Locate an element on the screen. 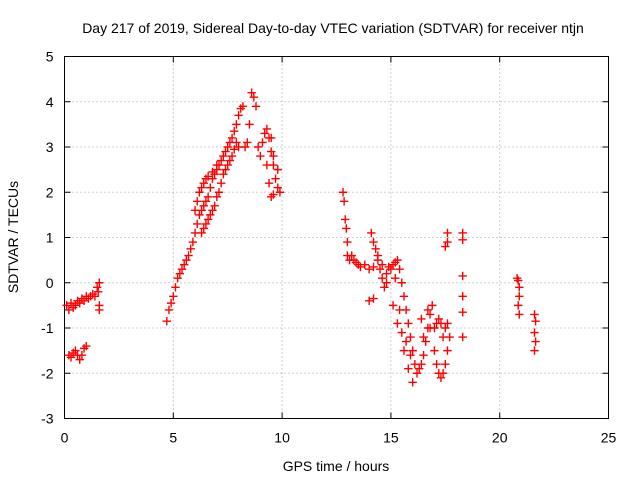  y-tick-label: -3 is located at coordinates (47, 419).